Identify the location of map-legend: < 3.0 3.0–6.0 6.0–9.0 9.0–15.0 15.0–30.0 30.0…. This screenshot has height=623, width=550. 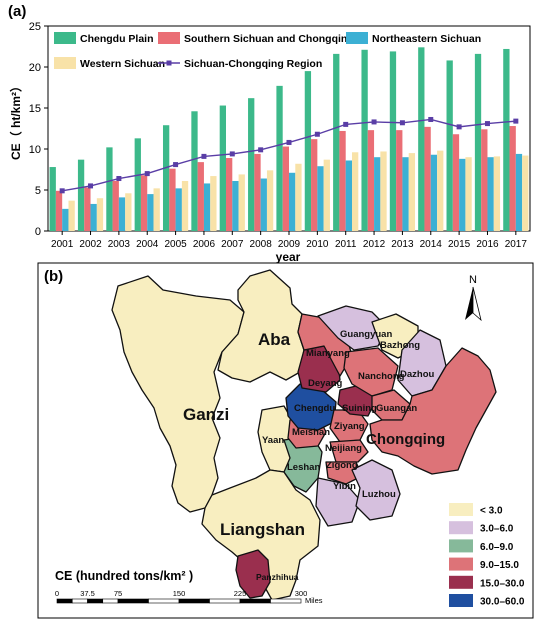
(487, 555).